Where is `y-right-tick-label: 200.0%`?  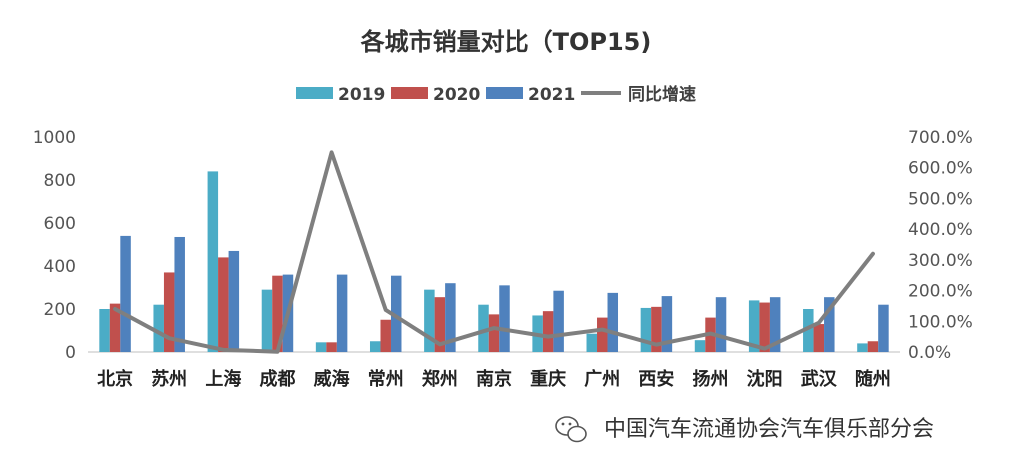
y-right-tick-label: 200.0% is located at coordinates (940, 292).